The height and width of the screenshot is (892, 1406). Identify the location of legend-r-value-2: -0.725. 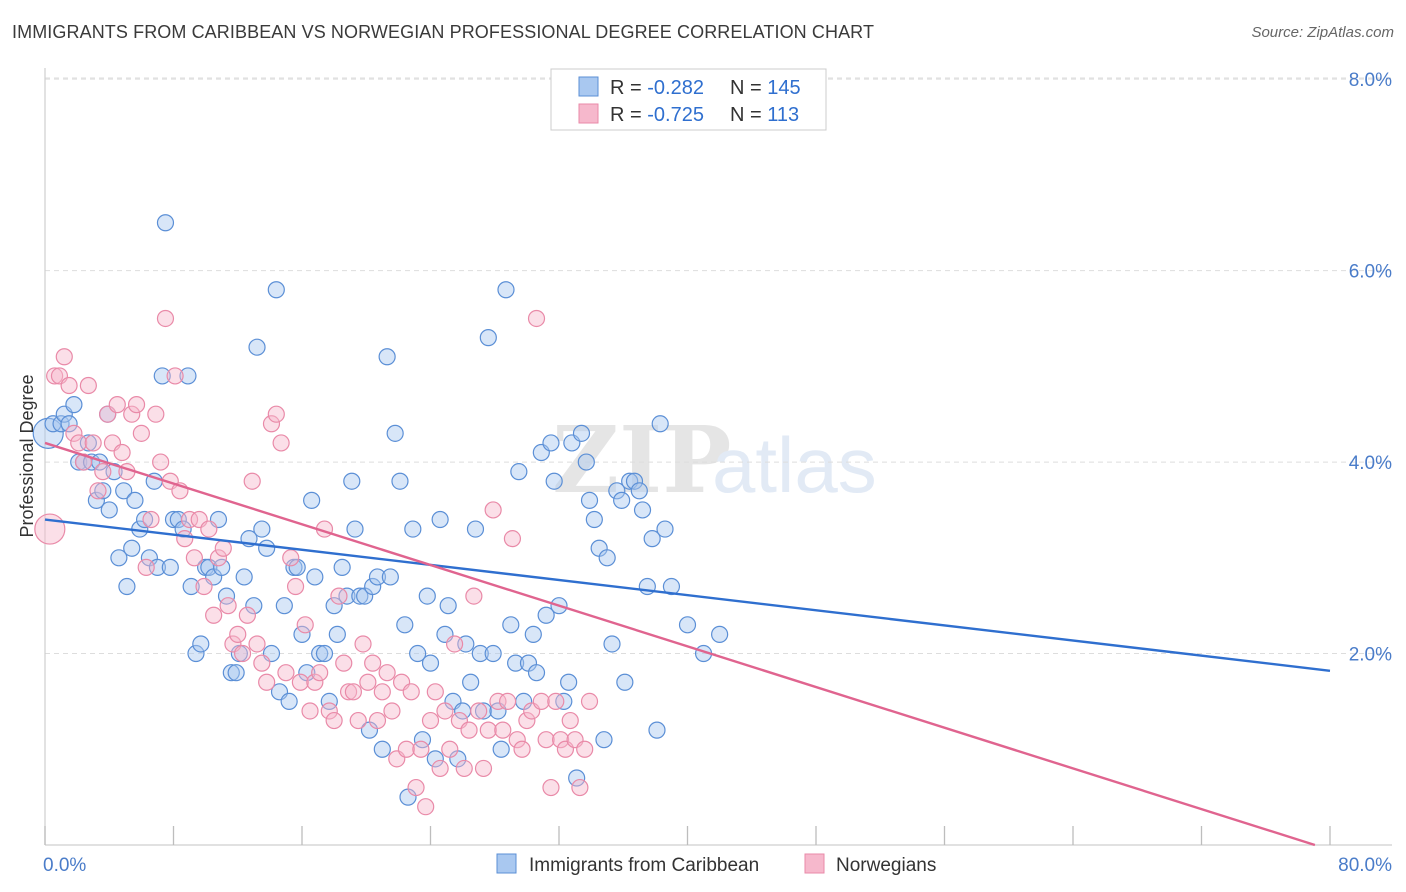
(675, 115).